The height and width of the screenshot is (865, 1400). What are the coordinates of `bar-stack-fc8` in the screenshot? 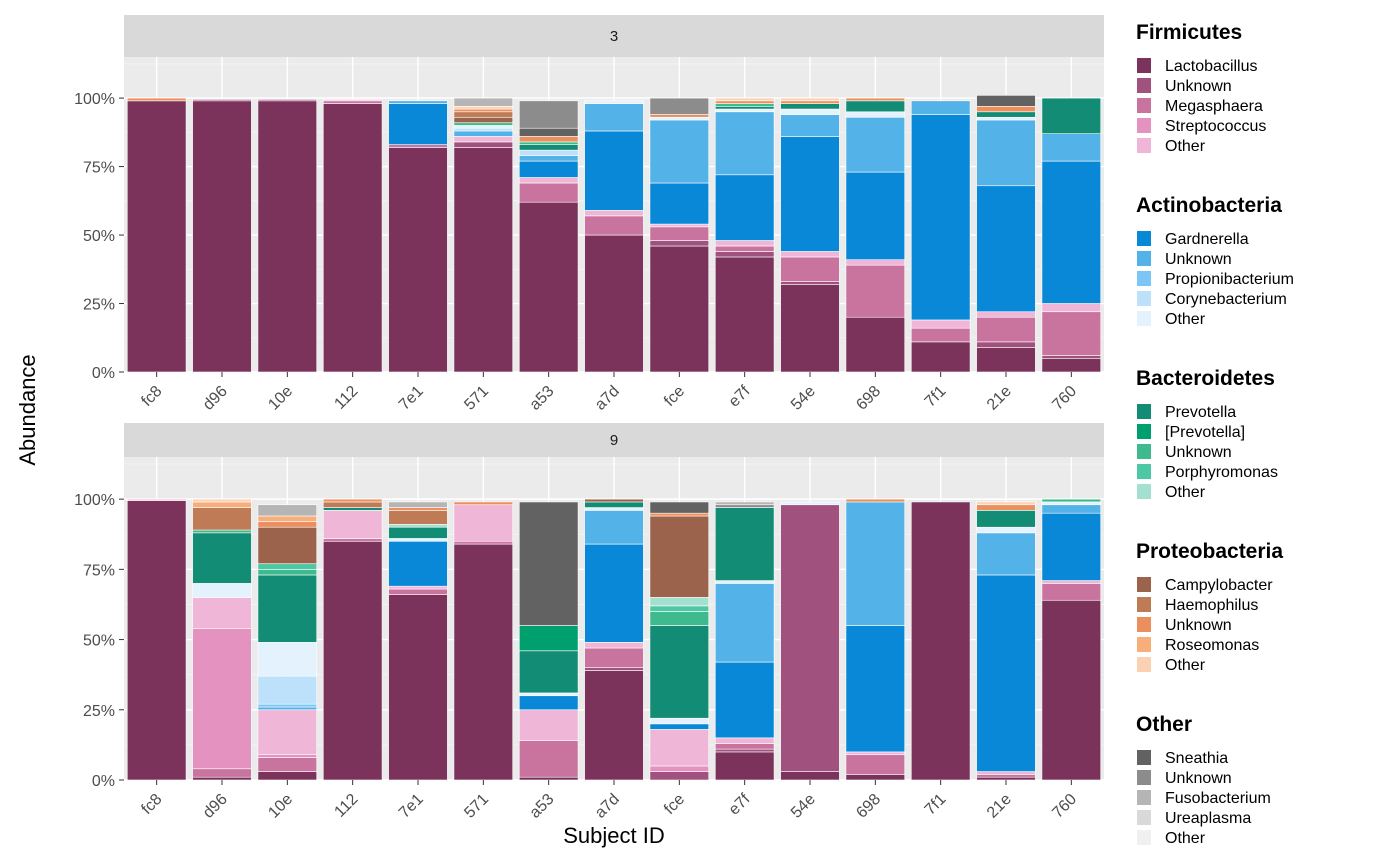 It's located at (156, 639).